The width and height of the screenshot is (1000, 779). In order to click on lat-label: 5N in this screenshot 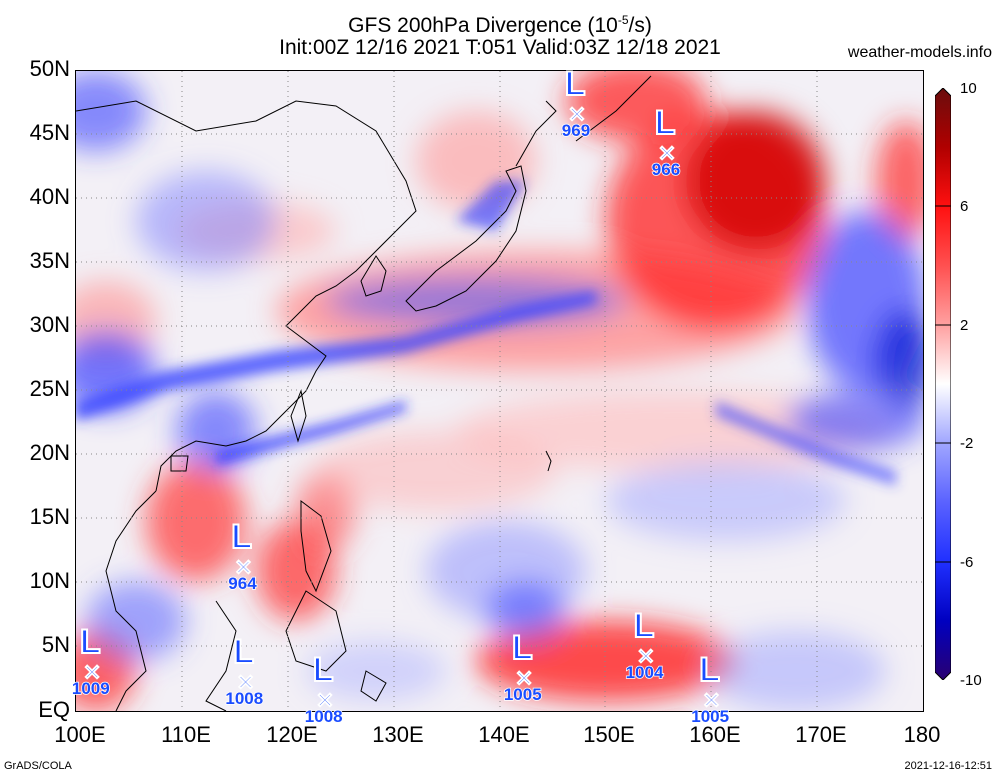, I will do `click(55, 644)`.